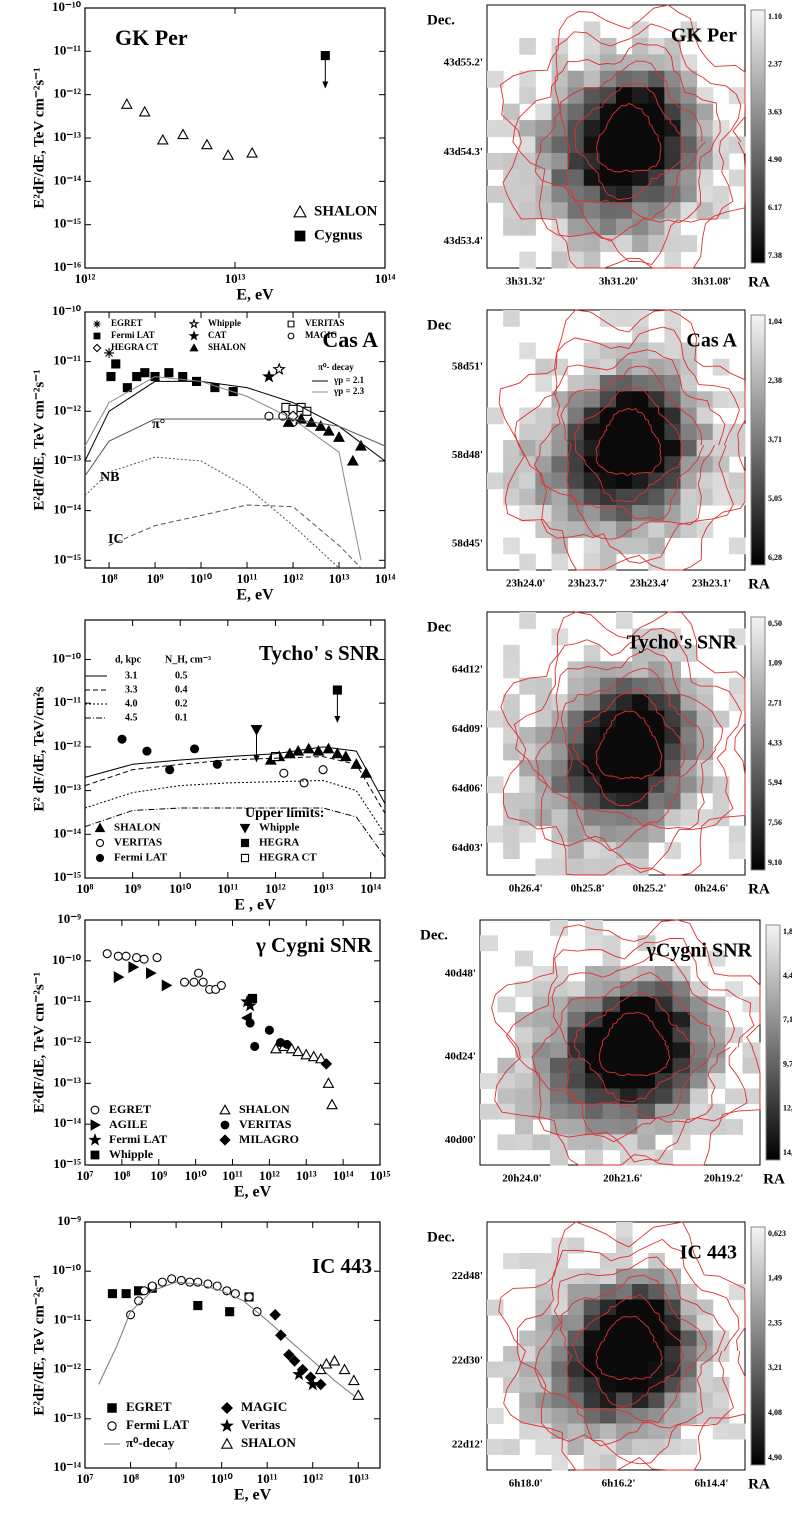 The height and width of the screenshot is (1515, 792). Describe the element at coordinates (217, 335) in the screenshot. I see `legend-label: CAT` at that location.